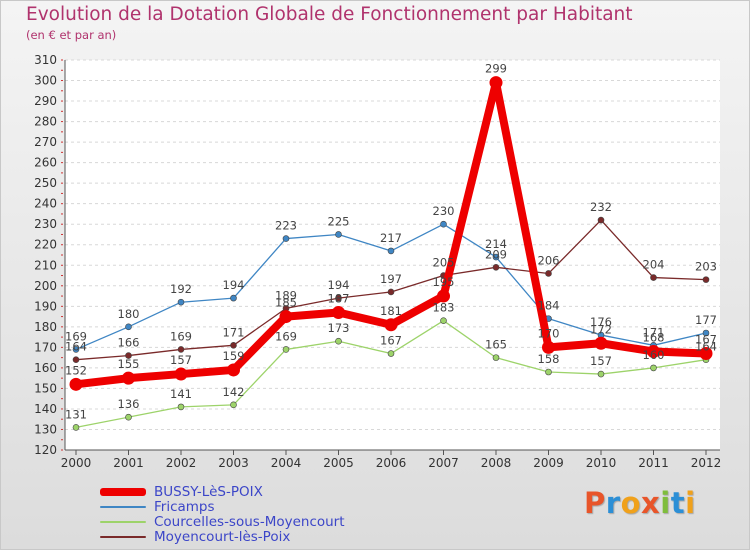 This screenshot has width=750, height=550. What do you see at coordinates (444, 263) in the screenshot?
I see `data-label: 205` at bounding box center [444, 263].